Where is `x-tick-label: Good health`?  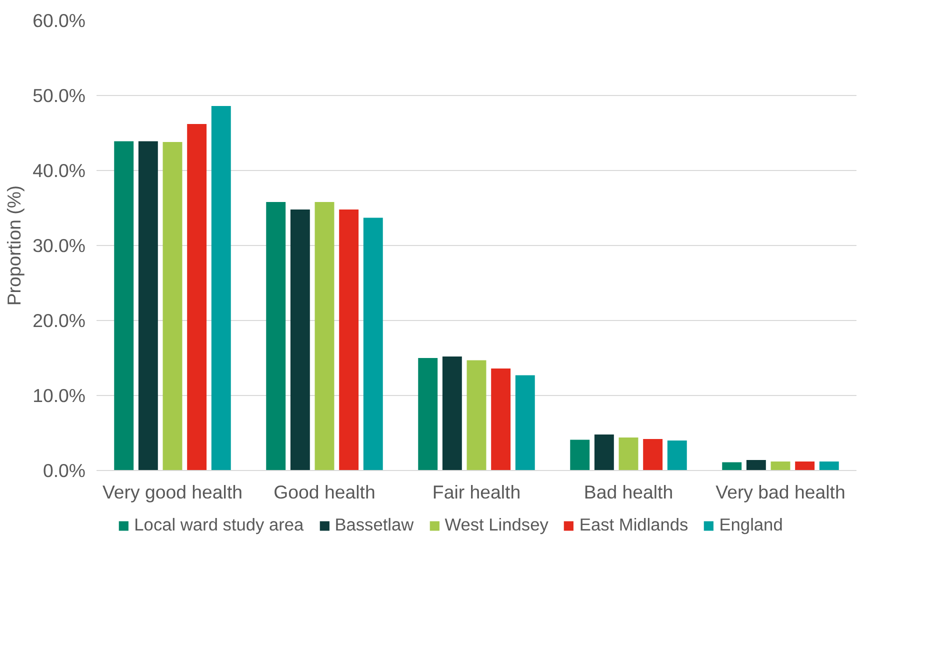 x-tick-label: Good health is located at coordinates (325, 492).